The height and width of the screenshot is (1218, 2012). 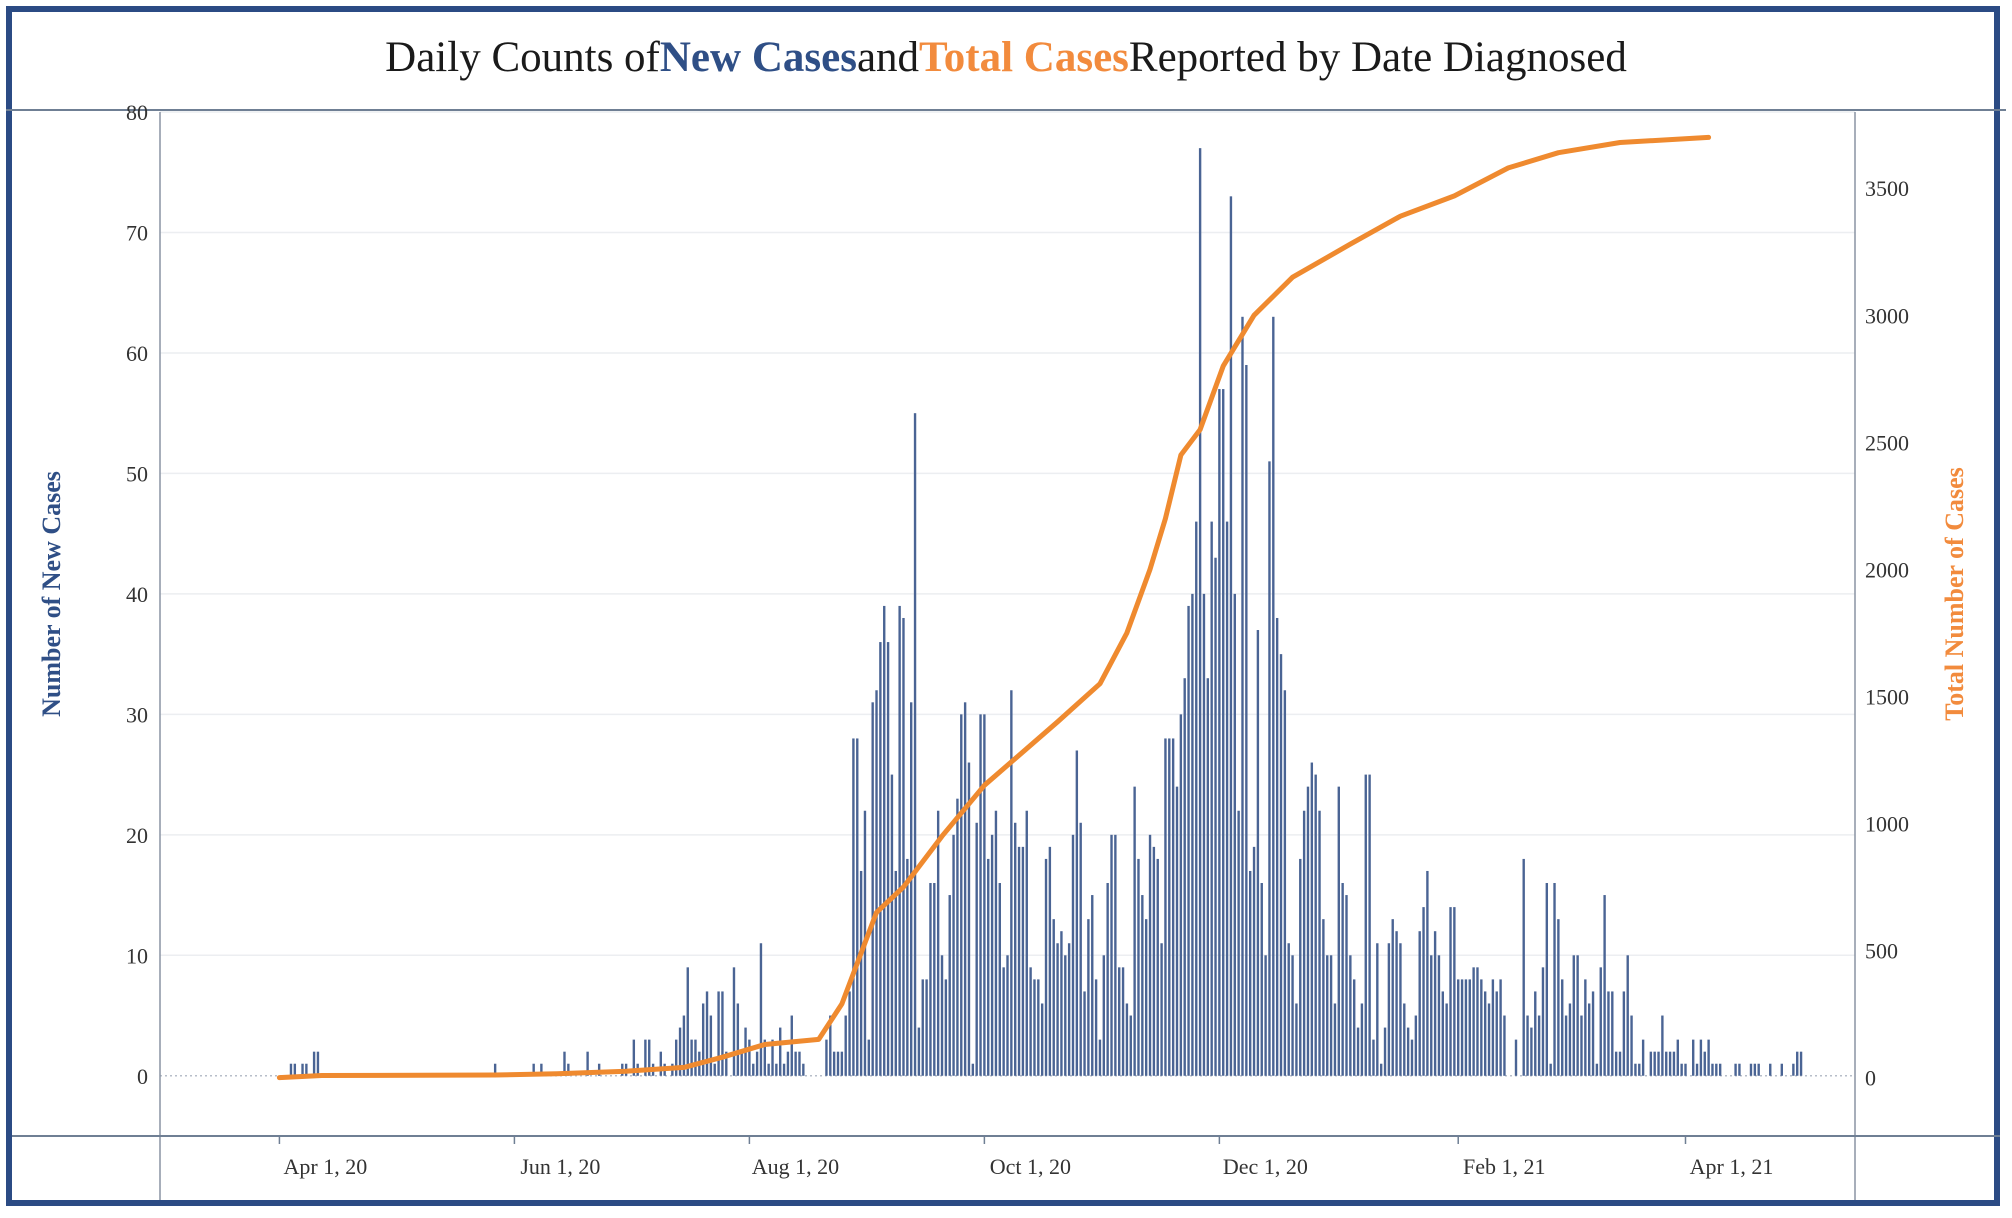 What do you see at coordinates (137, 112) in the screenshot?
I see `y-tick-left-8: 80` at bounding box center [137, 112].